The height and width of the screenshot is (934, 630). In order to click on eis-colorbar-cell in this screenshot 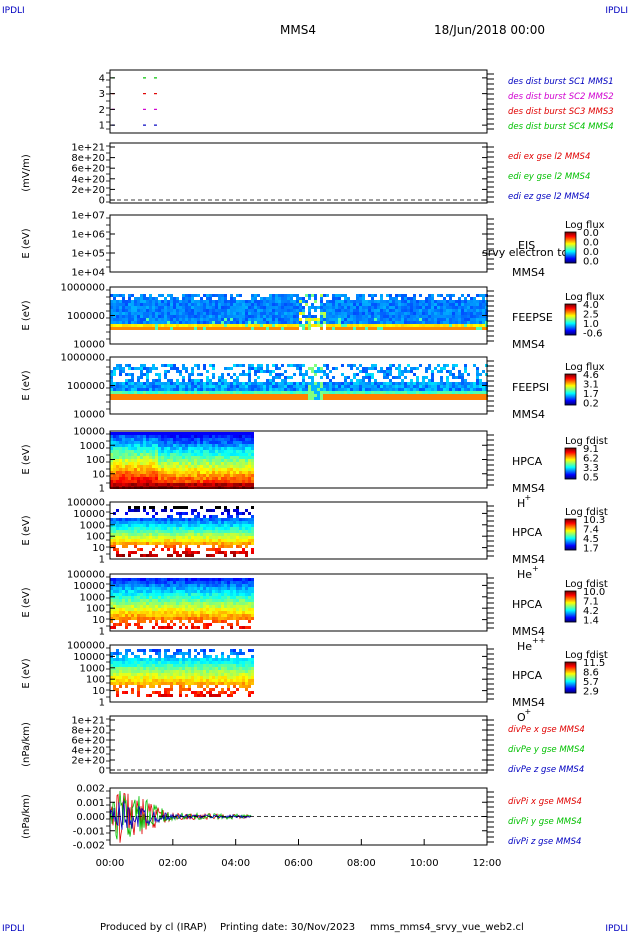, I will do `click(570, 259)`.